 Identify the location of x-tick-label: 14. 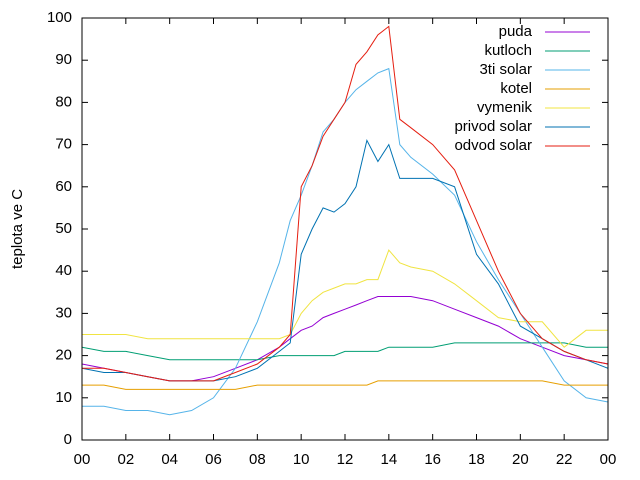
(388, 459).